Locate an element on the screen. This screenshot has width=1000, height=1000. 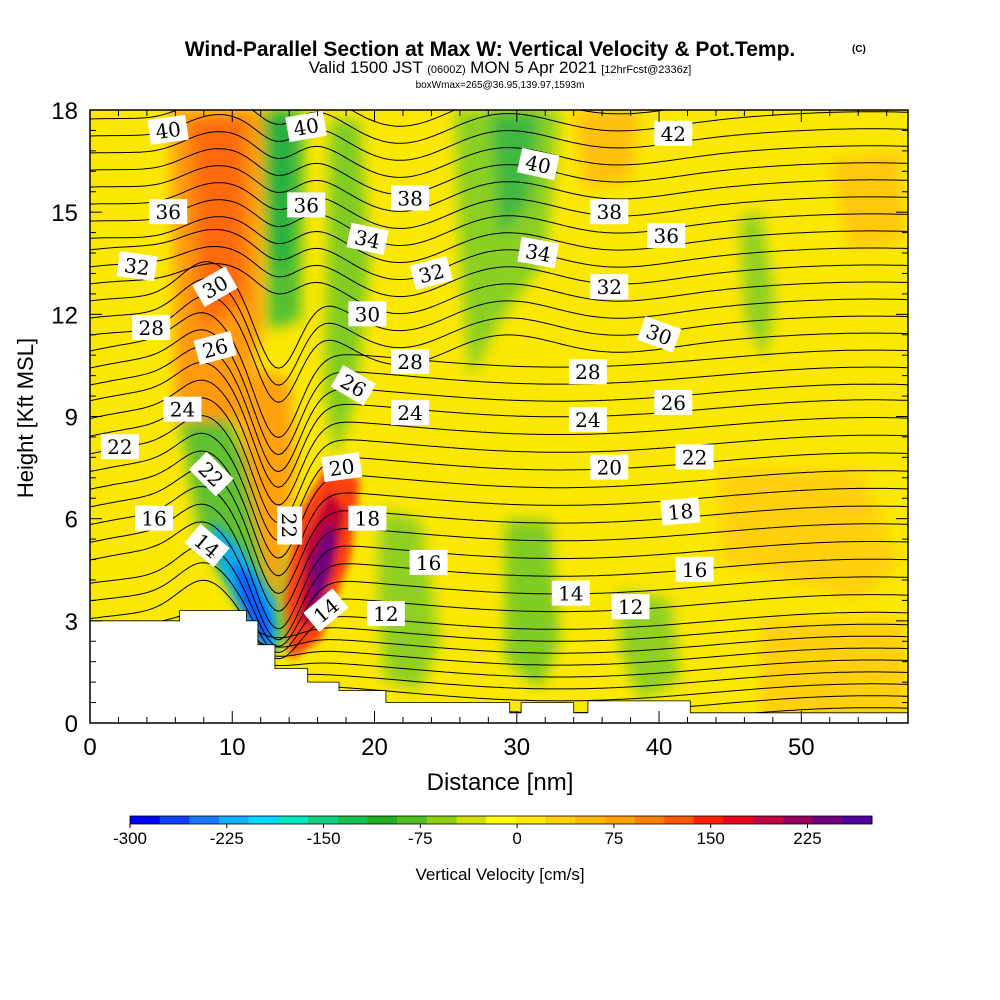
theta-contour-label: 24 is located at coordinates (587, 419).